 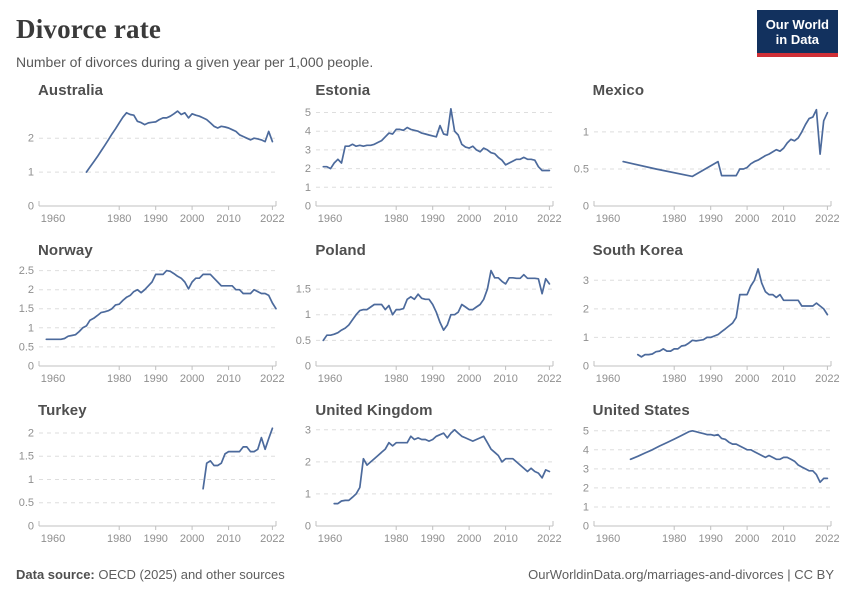 I want to click on chart-australia: Australia 0 1 2 1960 1980 1990 2000 2010 2022, so click(x=148, y=158).